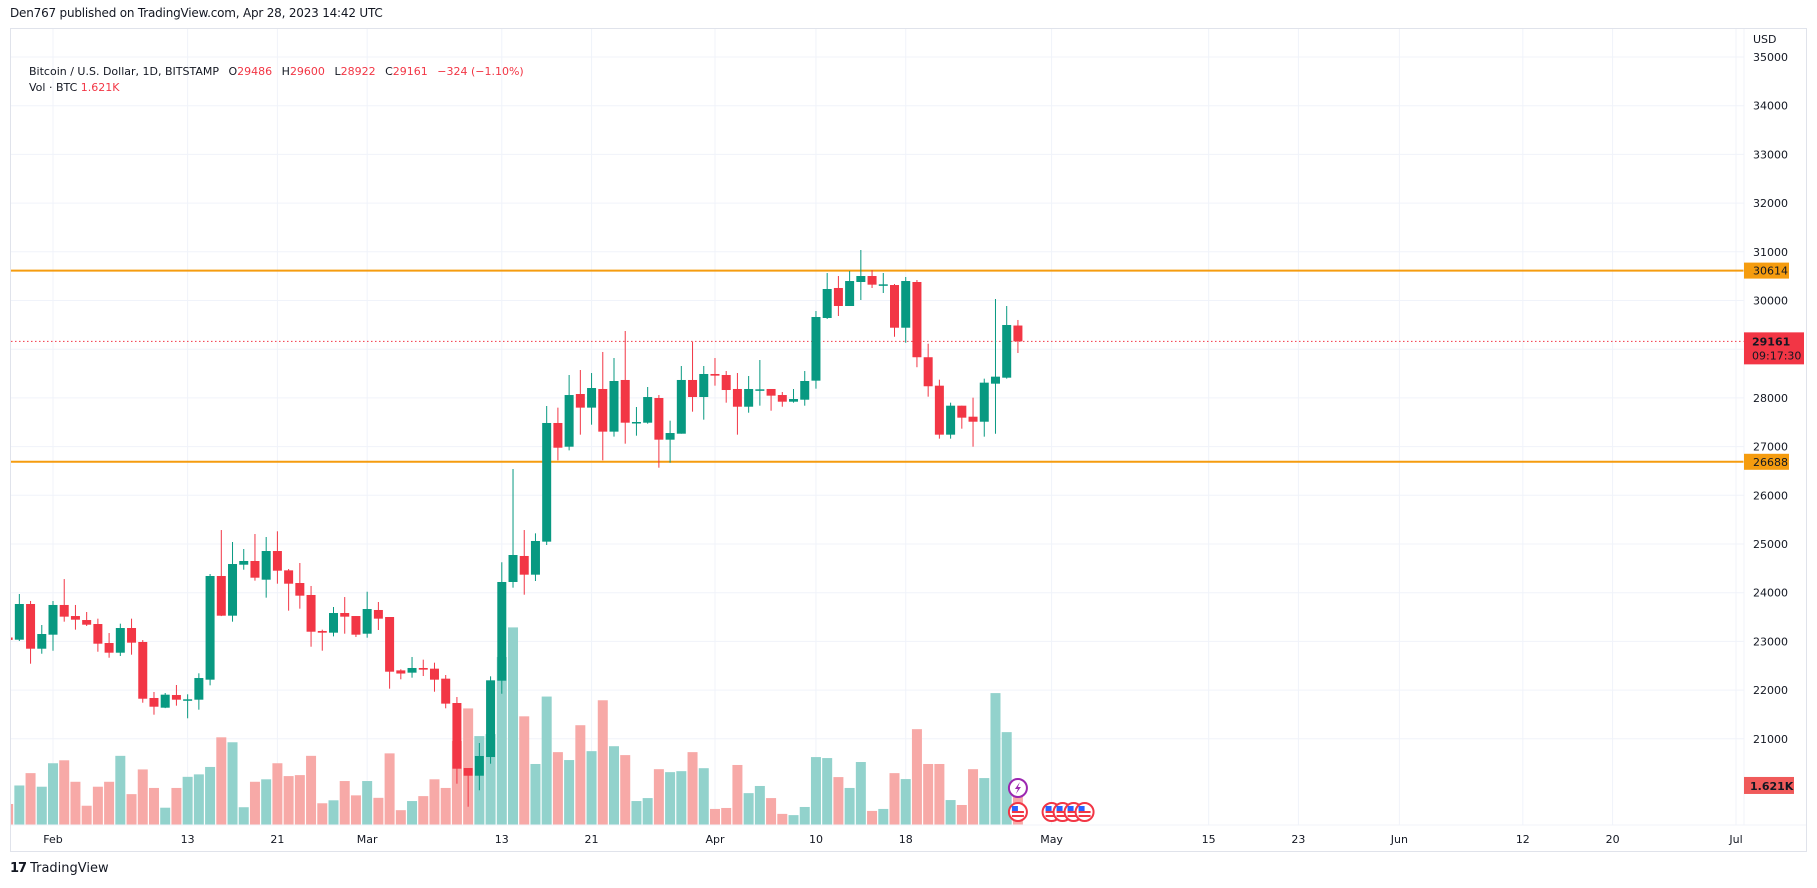  What do you see at coordinates (908, 835) in the screenshot?
I see `time-axis: Feb 13 21 Mar 13 21 Apr 10 18 May 15 23 Jun 12 20 Jul` at bounding box center [908, 835].